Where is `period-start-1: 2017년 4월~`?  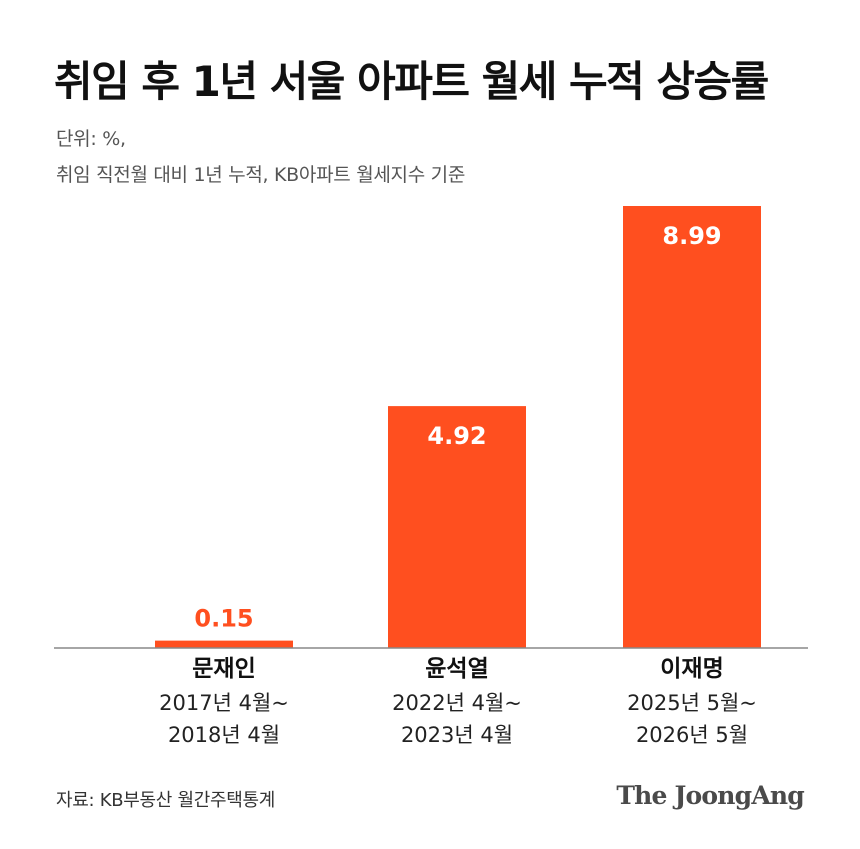
period-start-1: 2017년 4월~ is located at coordinates (224, 703).